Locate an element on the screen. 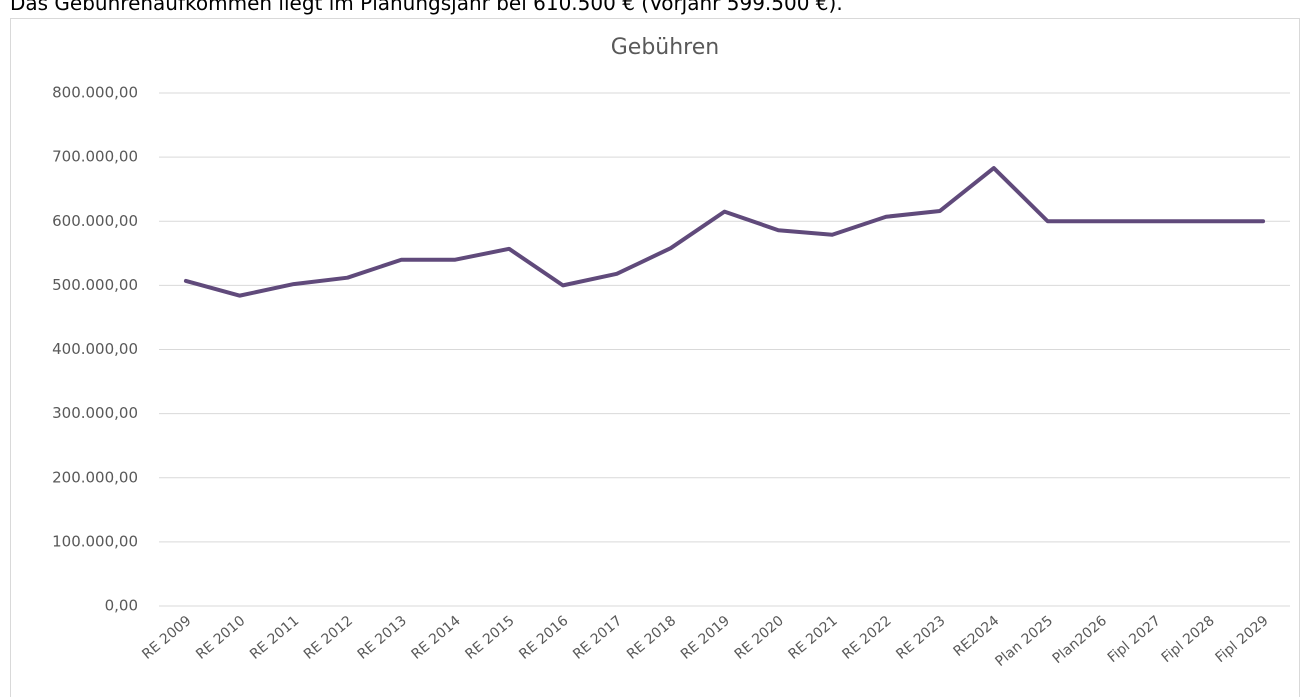 The image size is (1307, 697). x-tick-label: Fipl 2029 is located at coordinates (1241, 639).